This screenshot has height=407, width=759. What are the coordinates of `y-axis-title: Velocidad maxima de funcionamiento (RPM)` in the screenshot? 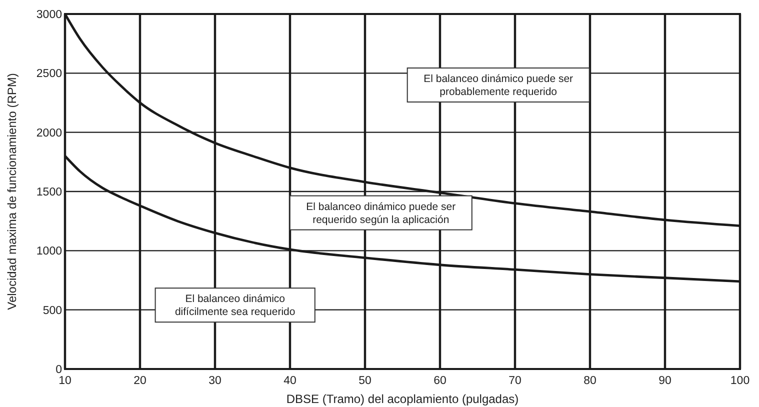 It's located at (12, 191).